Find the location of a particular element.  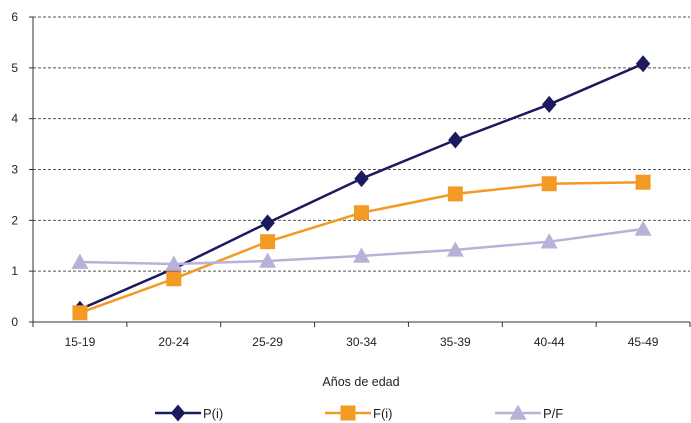

y-tick-label: 4 is located at coordinates (14, 119).